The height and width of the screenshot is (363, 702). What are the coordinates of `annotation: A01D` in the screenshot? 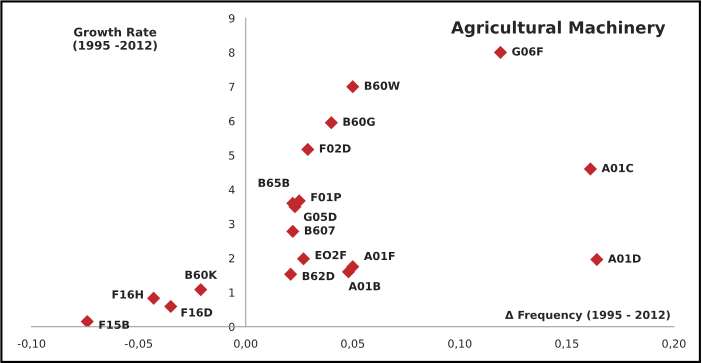 It's located at (624, 258).